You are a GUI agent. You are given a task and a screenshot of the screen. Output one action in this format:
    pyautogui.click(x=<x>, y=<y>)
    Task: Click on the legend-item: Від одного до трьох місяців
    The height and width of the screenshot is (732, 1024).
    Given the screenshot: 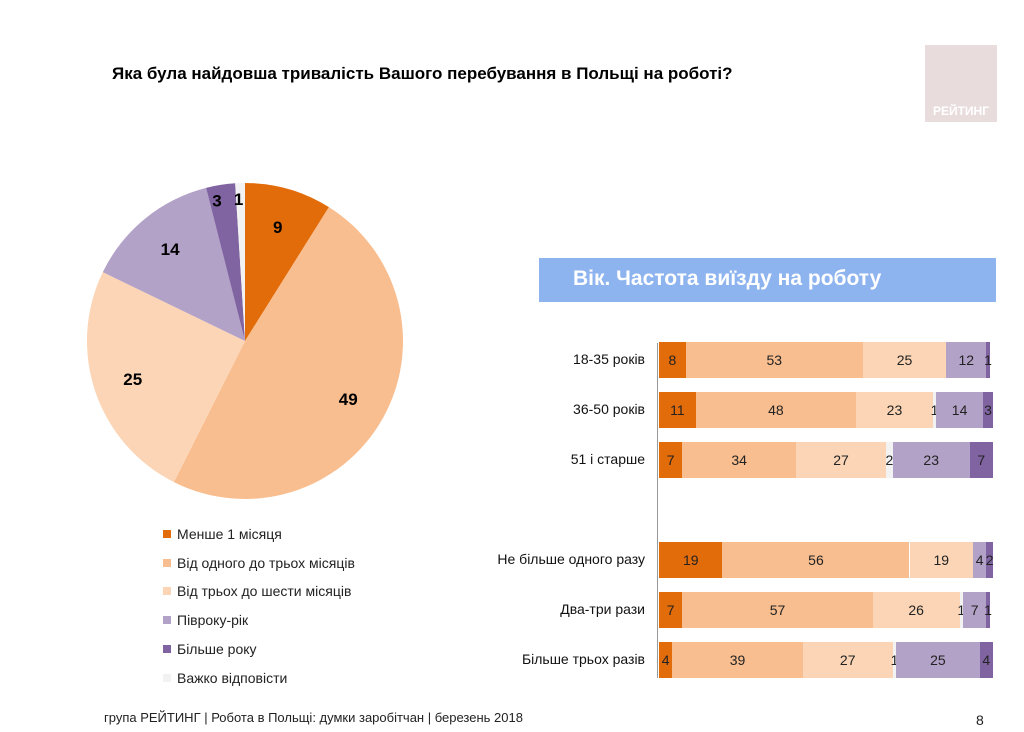 What is the action you would take?
    pyautogui.click(x=259, y=563)
    